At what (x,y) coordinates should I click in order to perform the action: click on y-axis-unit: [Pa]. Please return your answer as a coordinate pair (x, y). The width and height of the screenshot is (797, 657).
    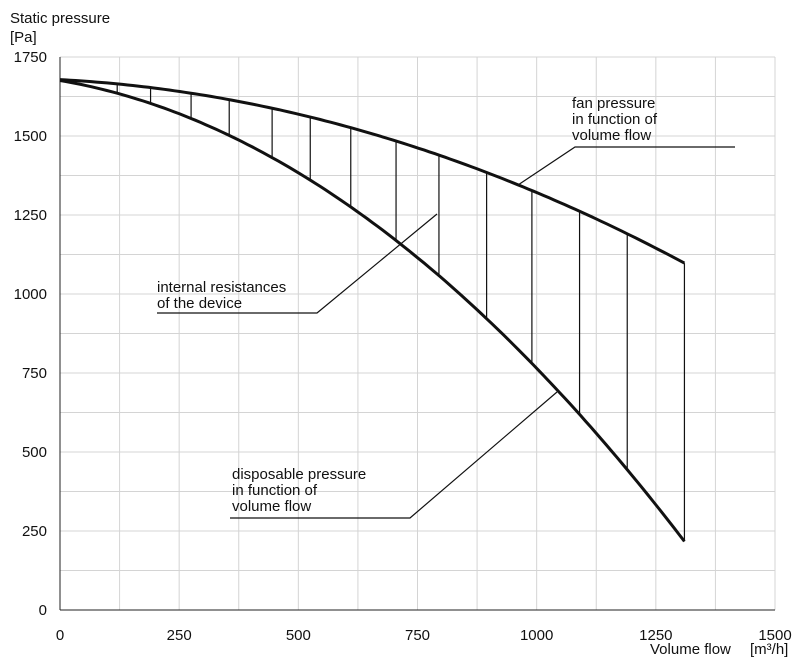
    Looking at the image, I should click on (23, 37).